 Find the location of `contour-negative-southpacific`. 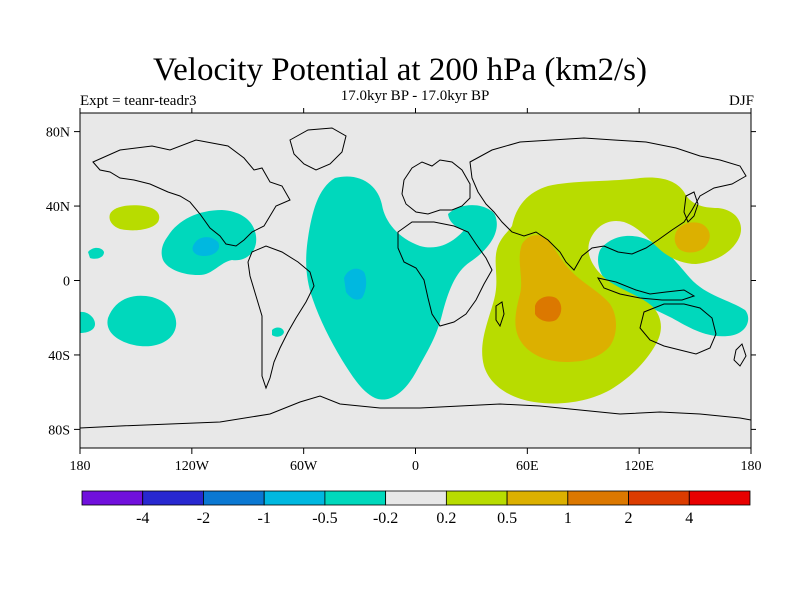

contour-negative-southpacific is located at coordinates (142, 321).